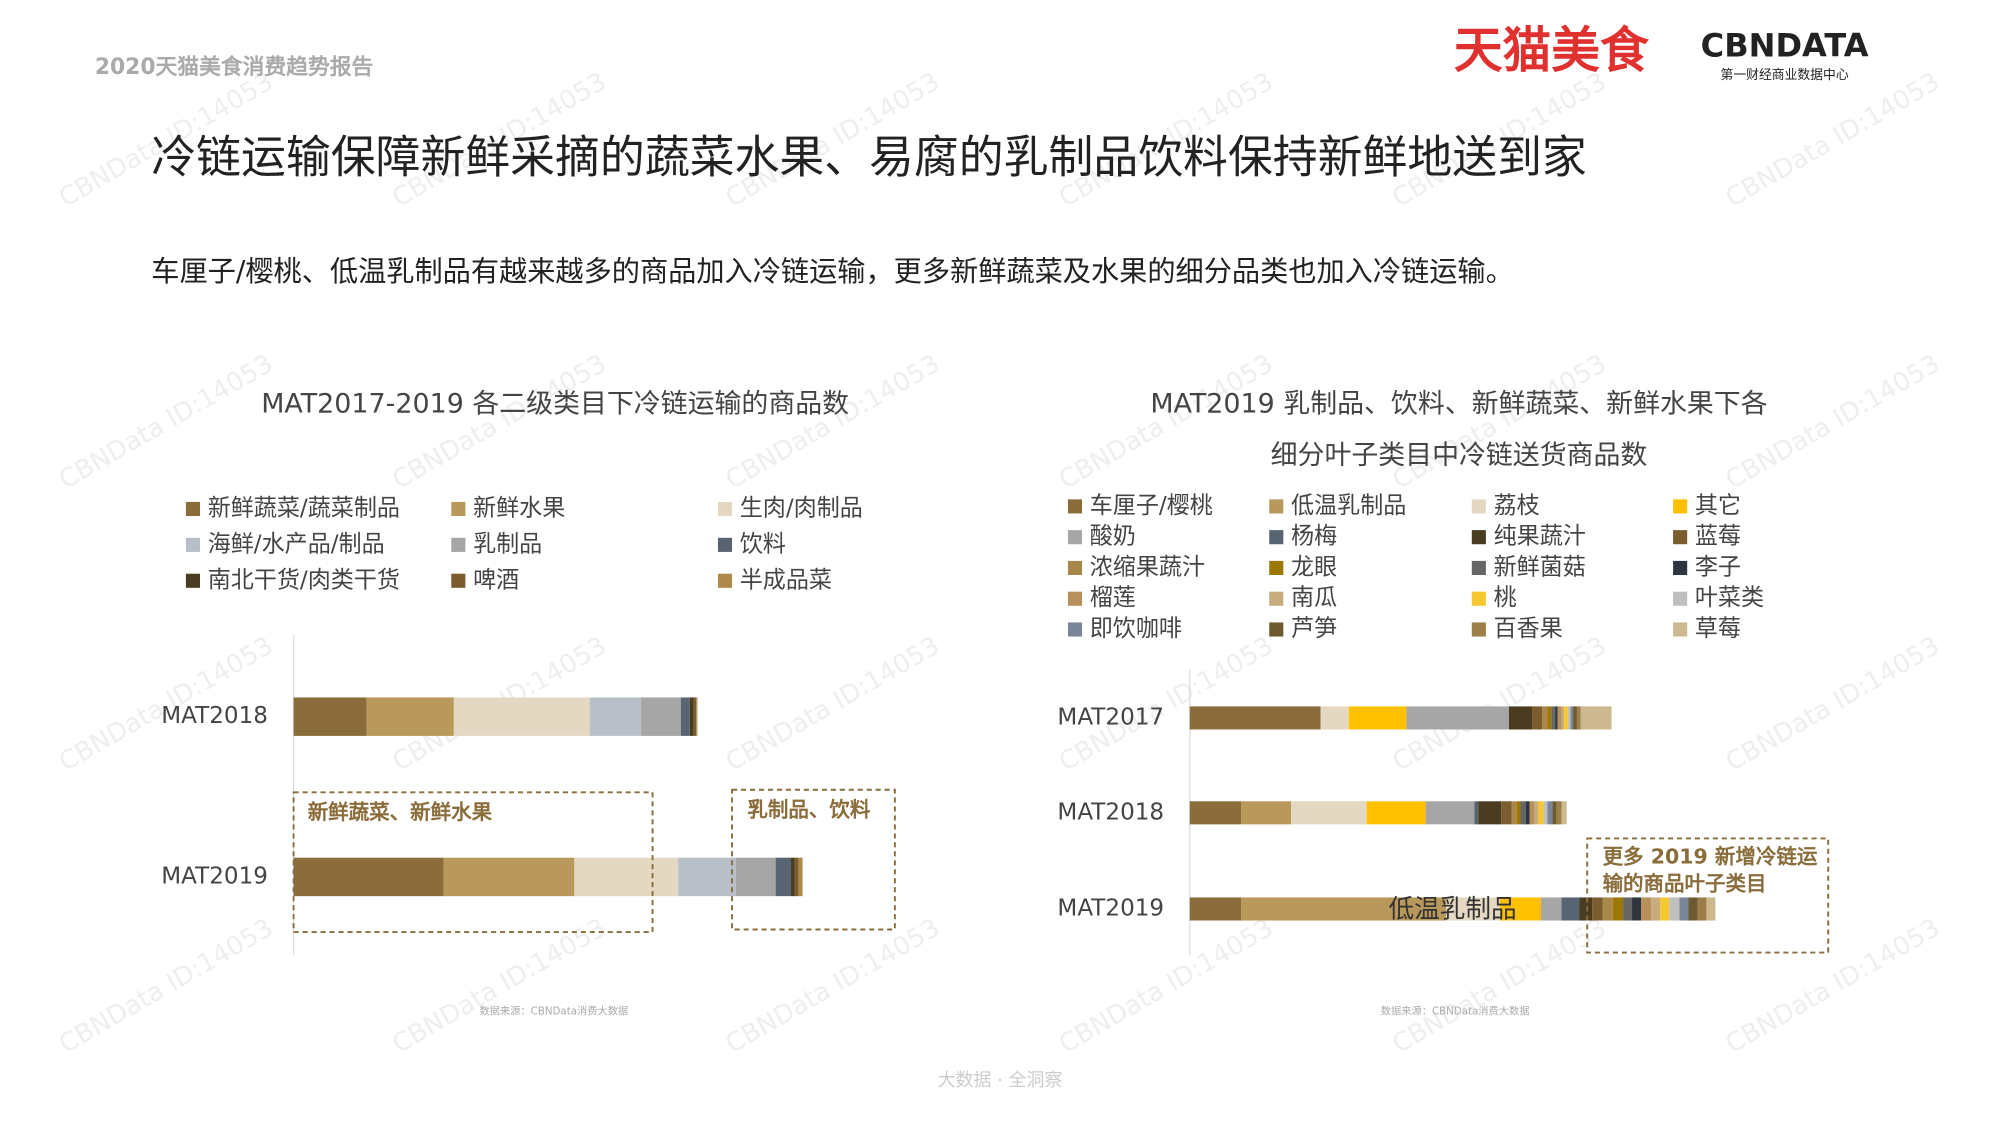  Describe the element at coordinates (763, 544) in the screenshot. I see `legend-label: 饮料` at that location.